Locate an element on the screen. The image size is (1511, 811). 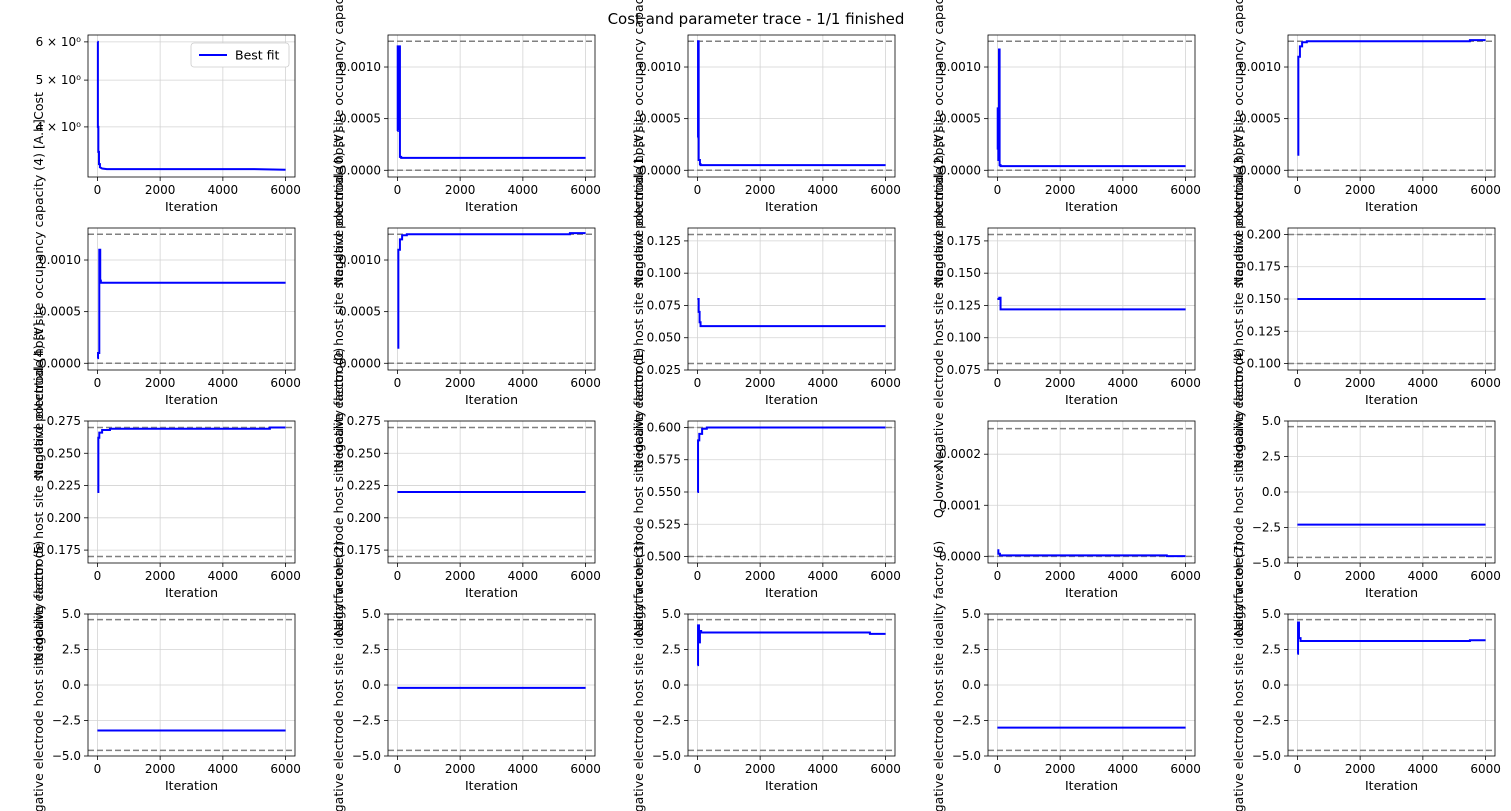
y-tick-label: 0.500 is located at coordinates (664, 557).